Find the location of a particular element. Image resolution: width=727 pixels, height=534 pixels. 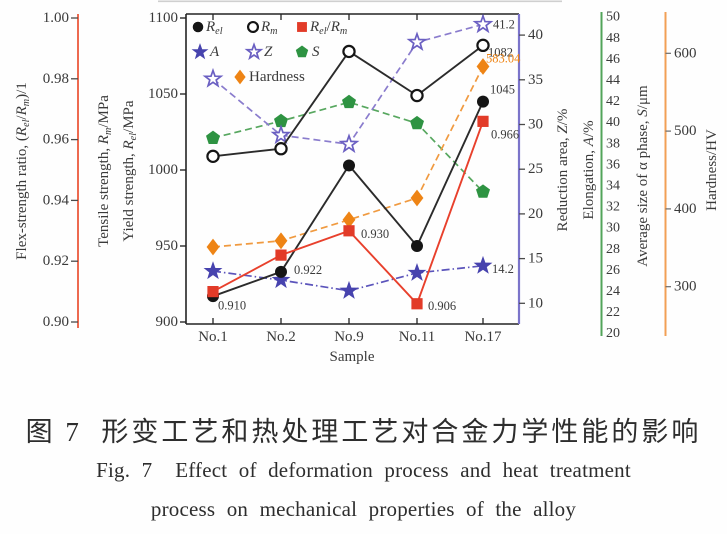

svg-text: 50 is located at coordinates (613, 16).